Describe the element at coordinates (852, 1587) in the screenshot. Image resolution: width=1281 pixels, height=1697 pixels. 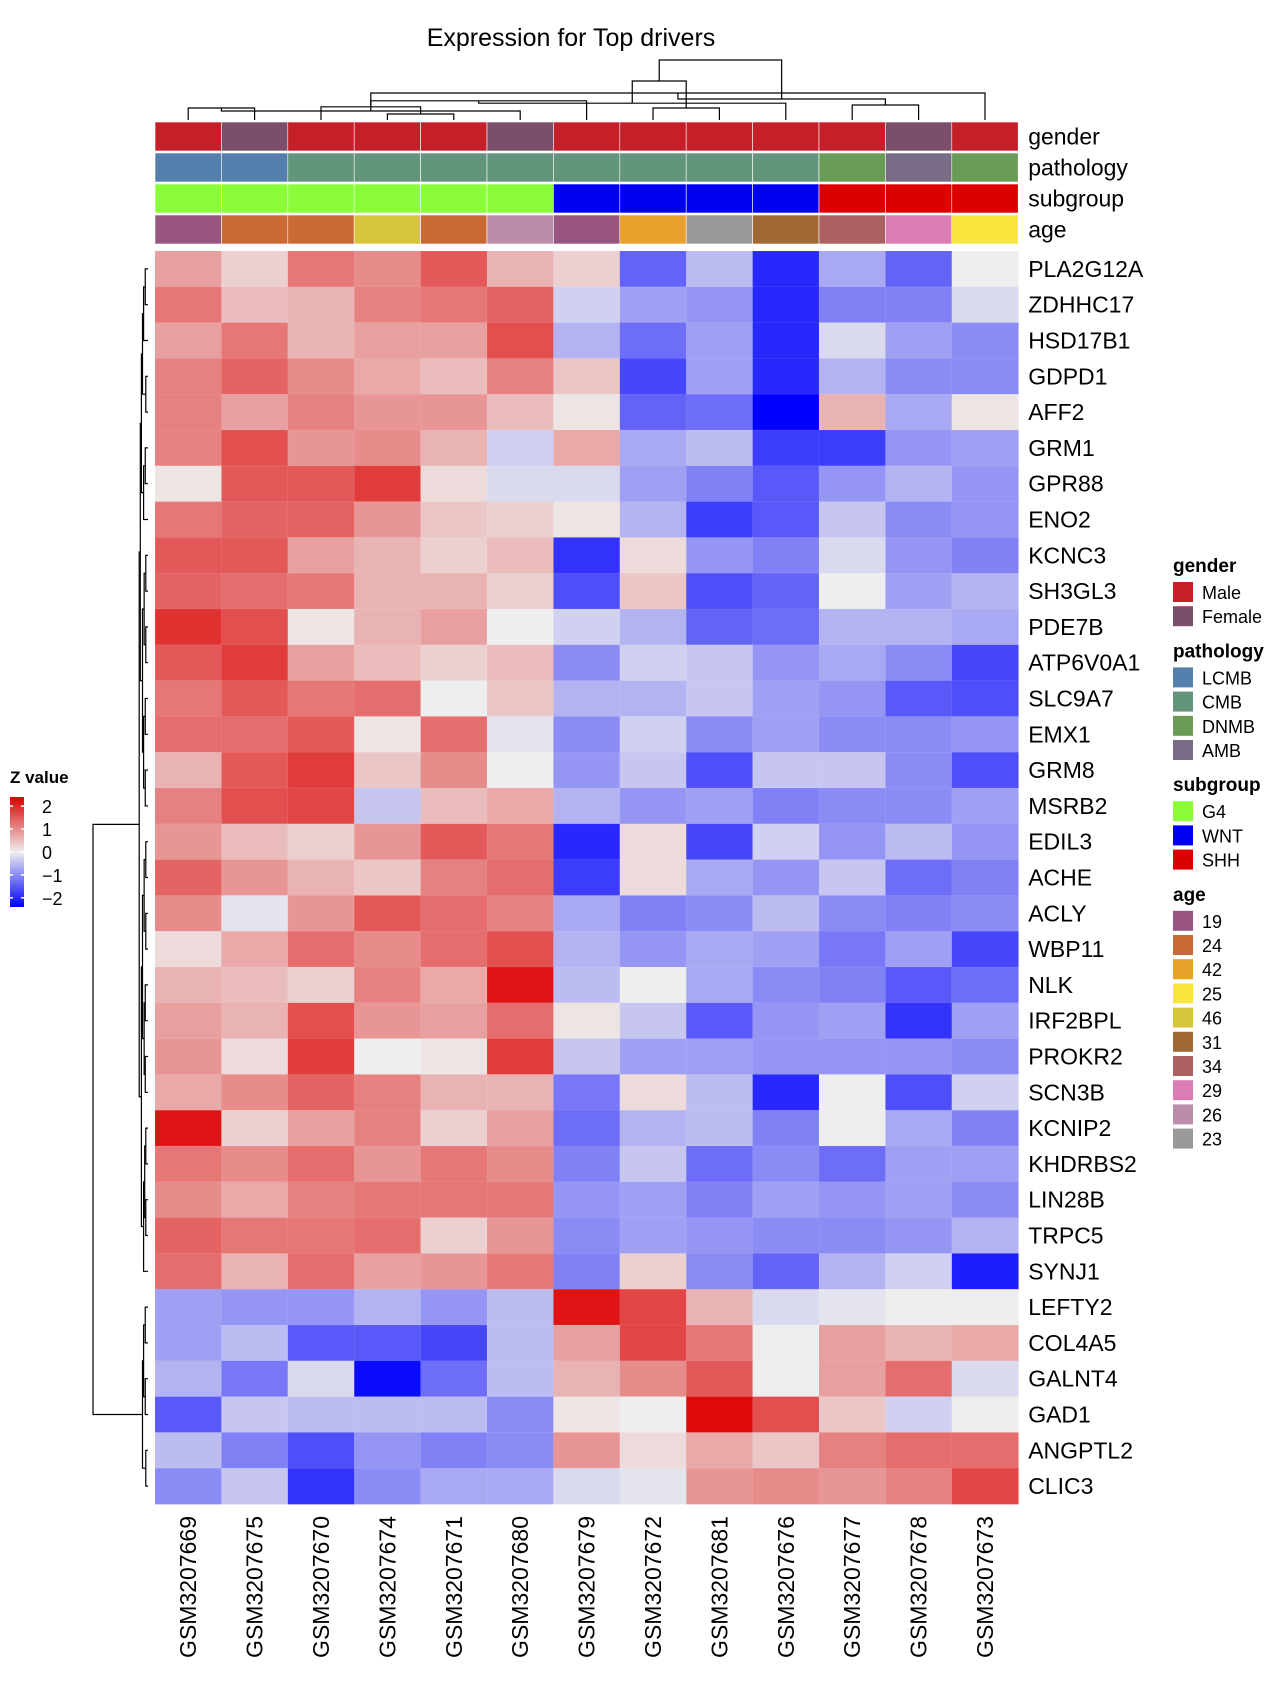
I see `sample-label: GSM3207677` at that location.